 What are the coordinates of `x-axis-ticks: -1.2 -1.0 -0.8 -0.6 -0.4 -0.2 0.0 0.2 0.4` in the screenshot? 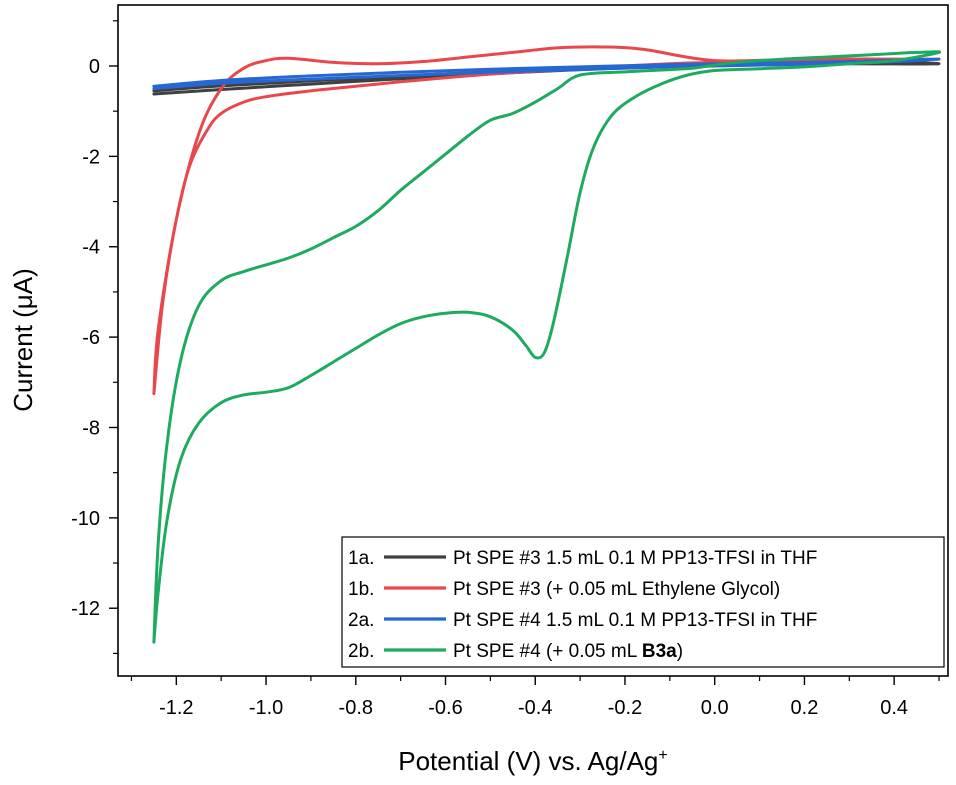 It's located at (535, 697).